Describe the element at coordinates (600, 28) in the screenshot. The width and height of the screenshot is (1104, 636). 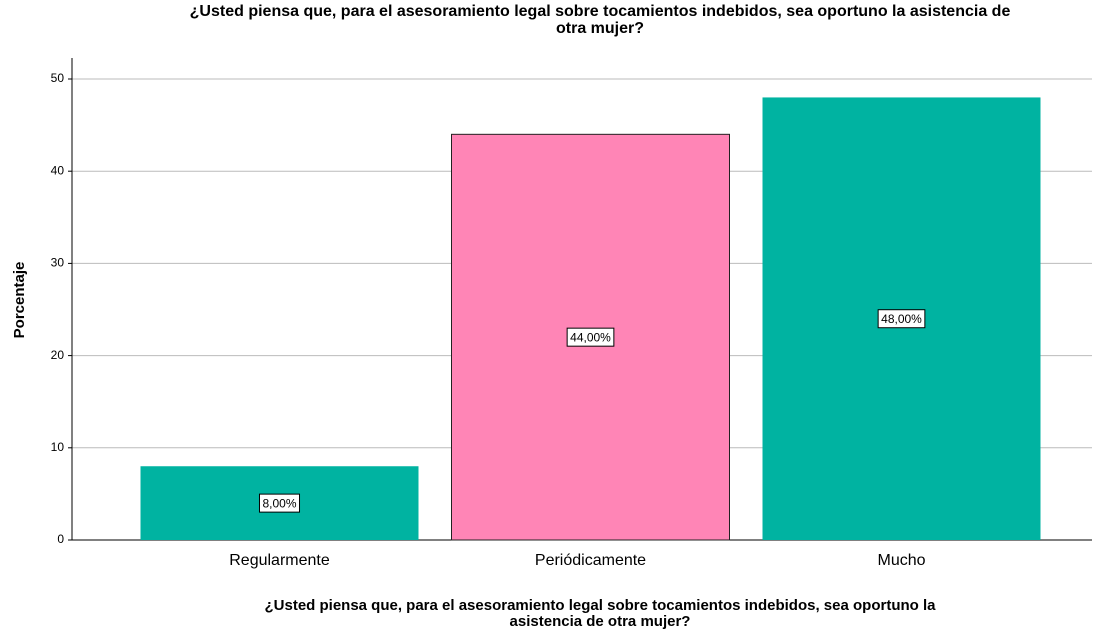
I see `chart-title: otra mujer?` at that location.